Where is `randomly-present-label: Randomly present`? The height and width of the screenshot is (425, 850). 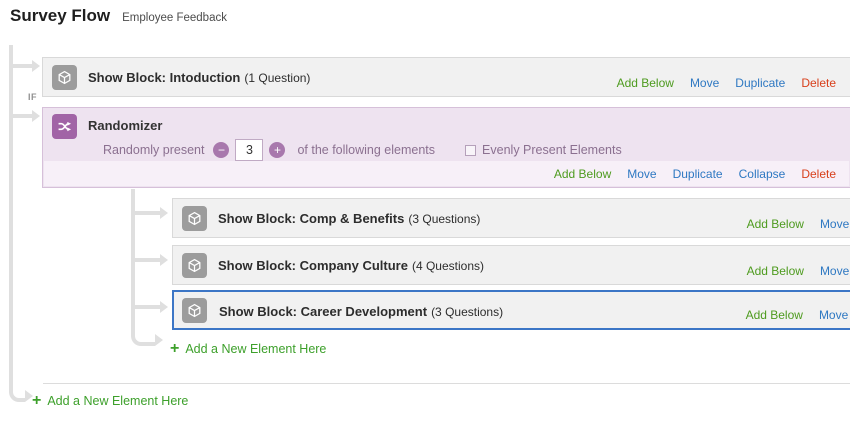
randomly-present-label: Randomly present is located at coordinates (154, 150).